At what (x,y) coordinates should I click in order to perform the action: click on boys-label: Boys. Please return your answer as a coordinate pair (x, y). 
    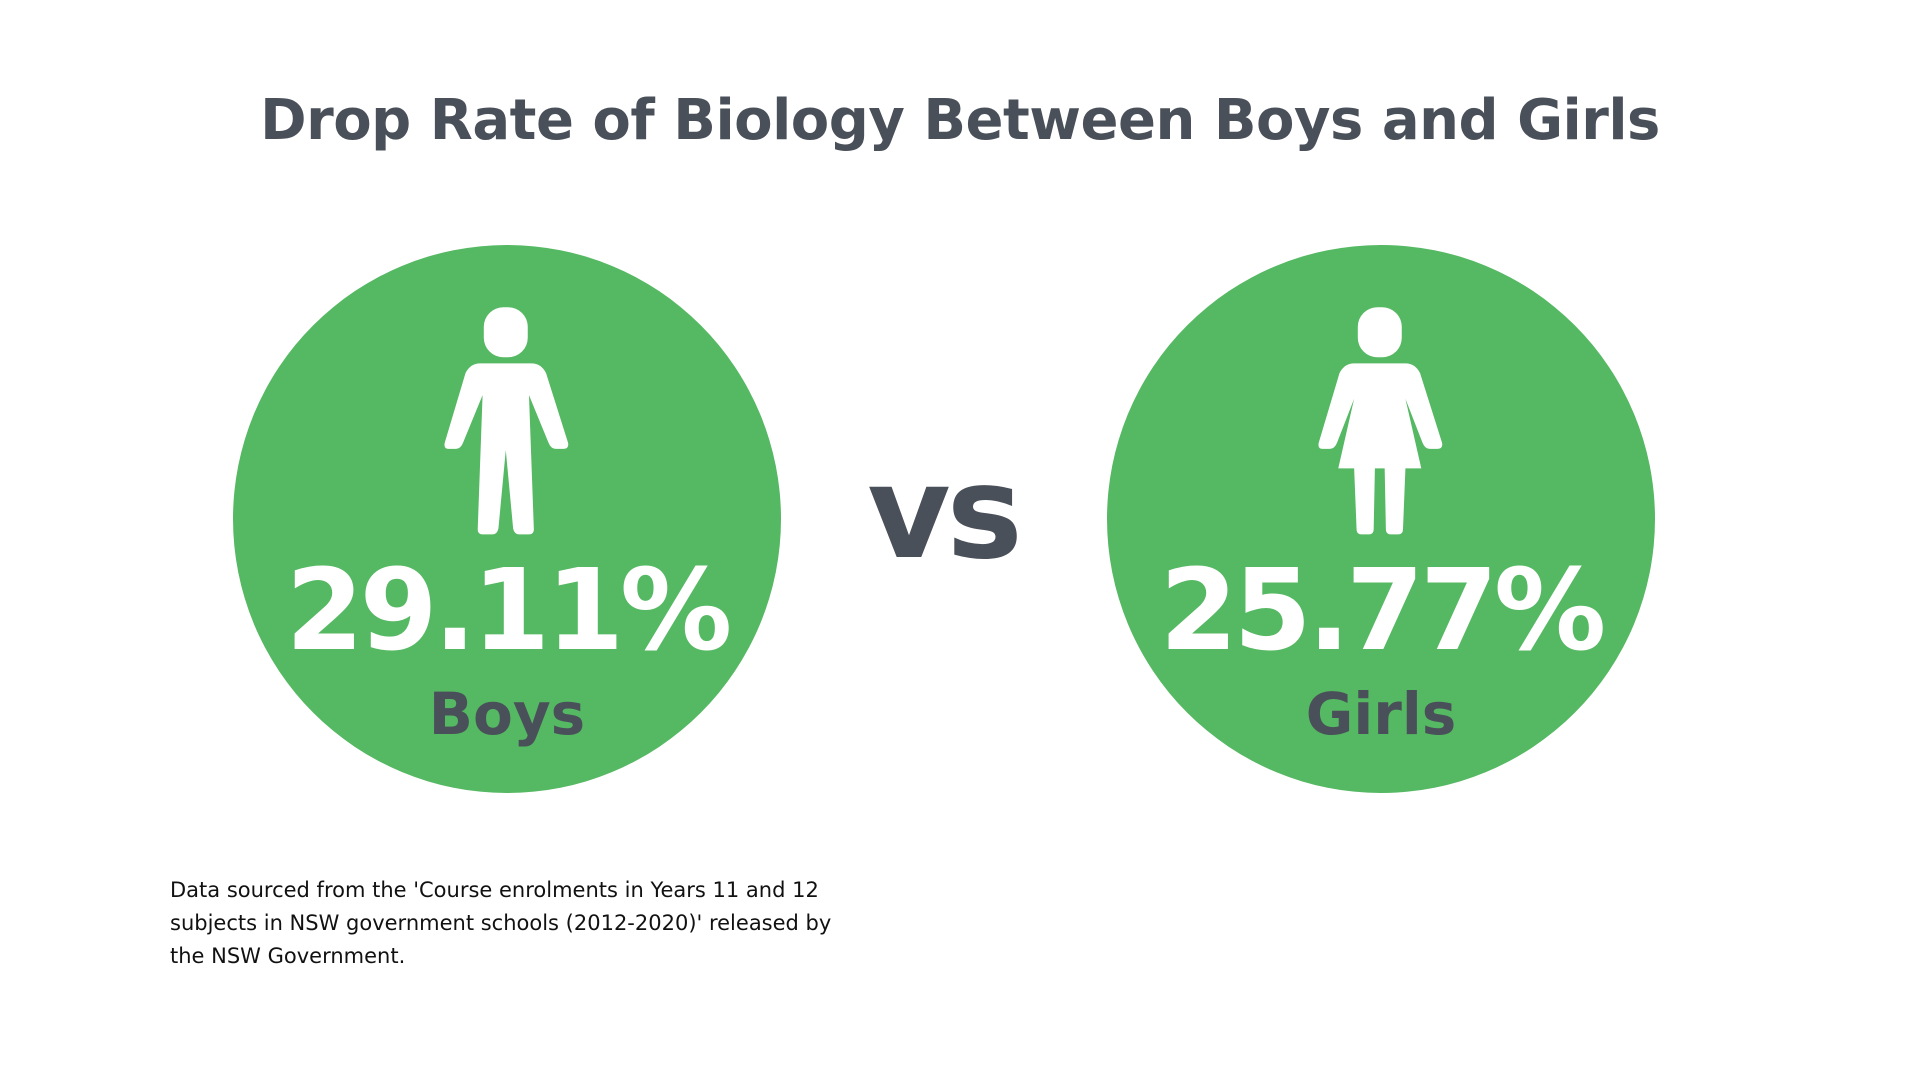
    Looking at the image, I should click on (507, 714).